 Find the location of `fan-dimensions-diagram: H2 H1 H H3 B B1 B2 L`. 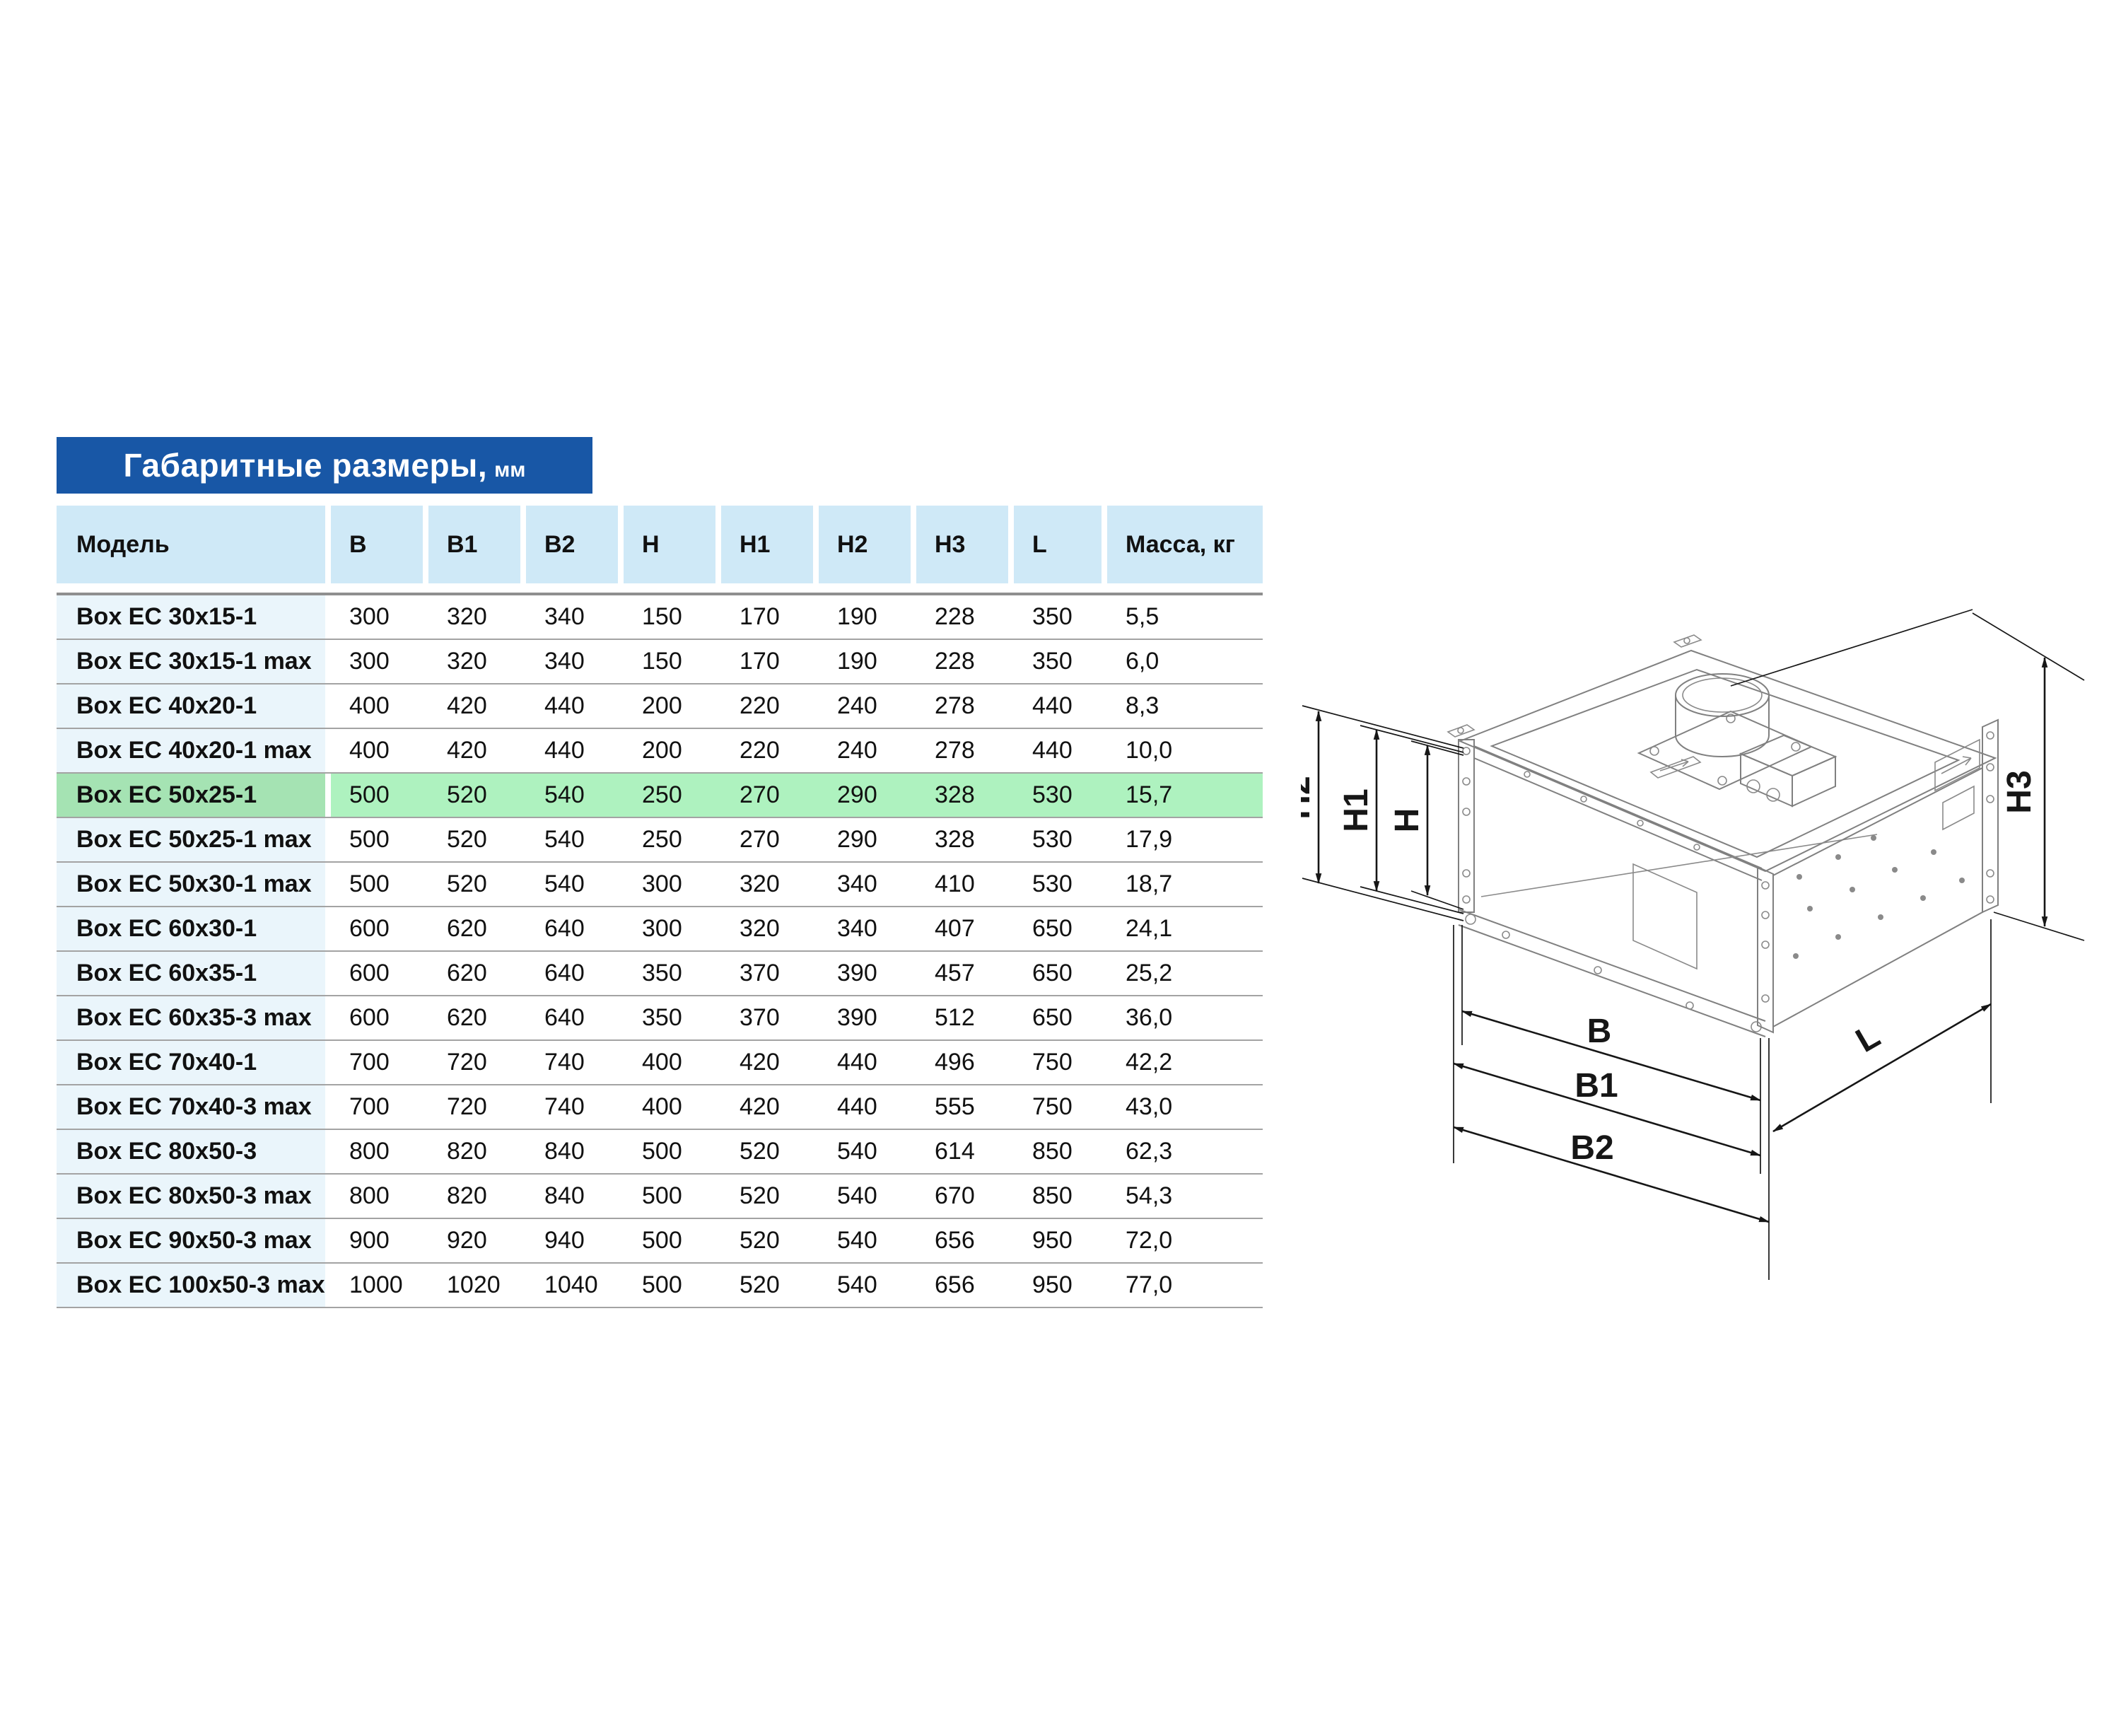

fan-dimensions-diagram: H2 H1 H H3 B B1 B2 L is located at coordinates (1693, 944).